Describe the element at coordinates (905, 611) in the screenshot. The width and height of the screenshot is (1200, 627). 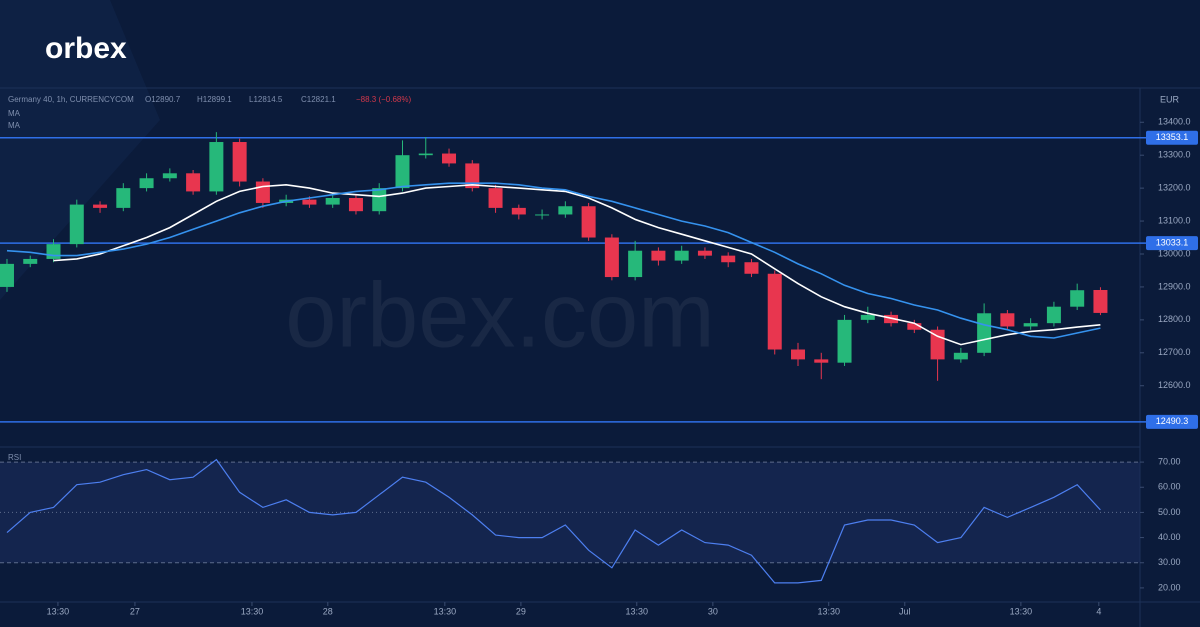
I see `x-tick-label: Jul` at that location.